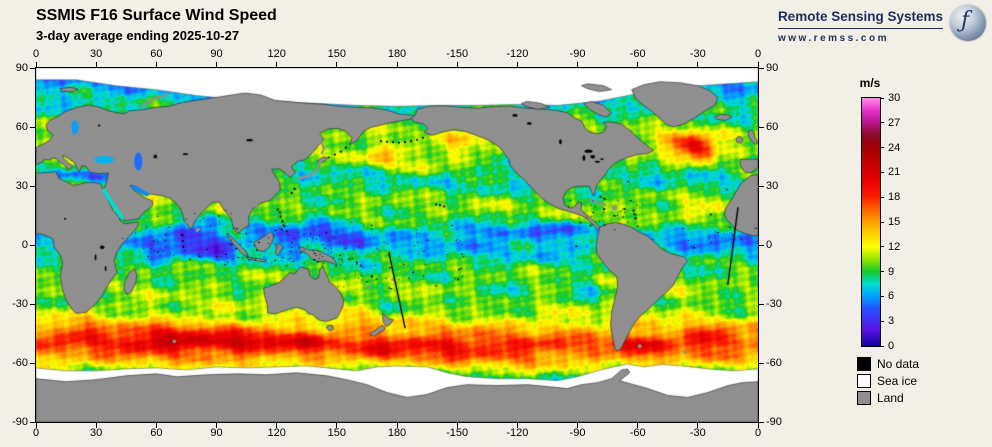 The width and height of the screenshot is (992, 447). What do you see at coordinates (833, 38) in the screenshot?
I see `branding-url-link: www.remss.com` at bounding box center [833, 38].